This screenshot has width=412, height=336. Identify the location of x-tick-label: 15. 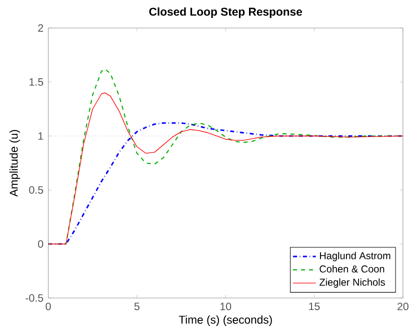
(314, 306).